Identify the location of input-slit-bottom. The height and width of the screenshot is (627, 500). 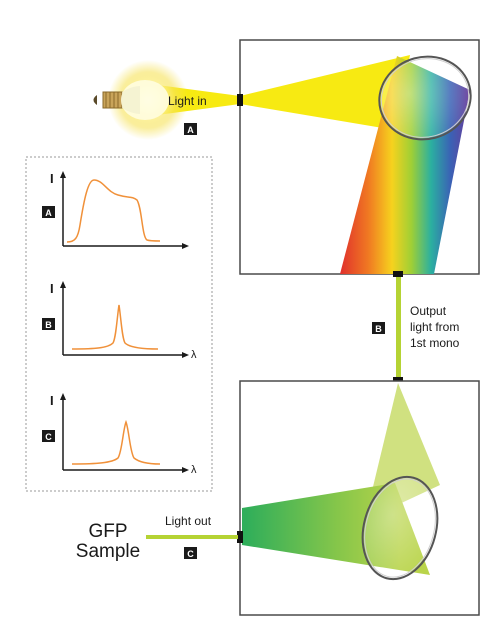
(398, 380).